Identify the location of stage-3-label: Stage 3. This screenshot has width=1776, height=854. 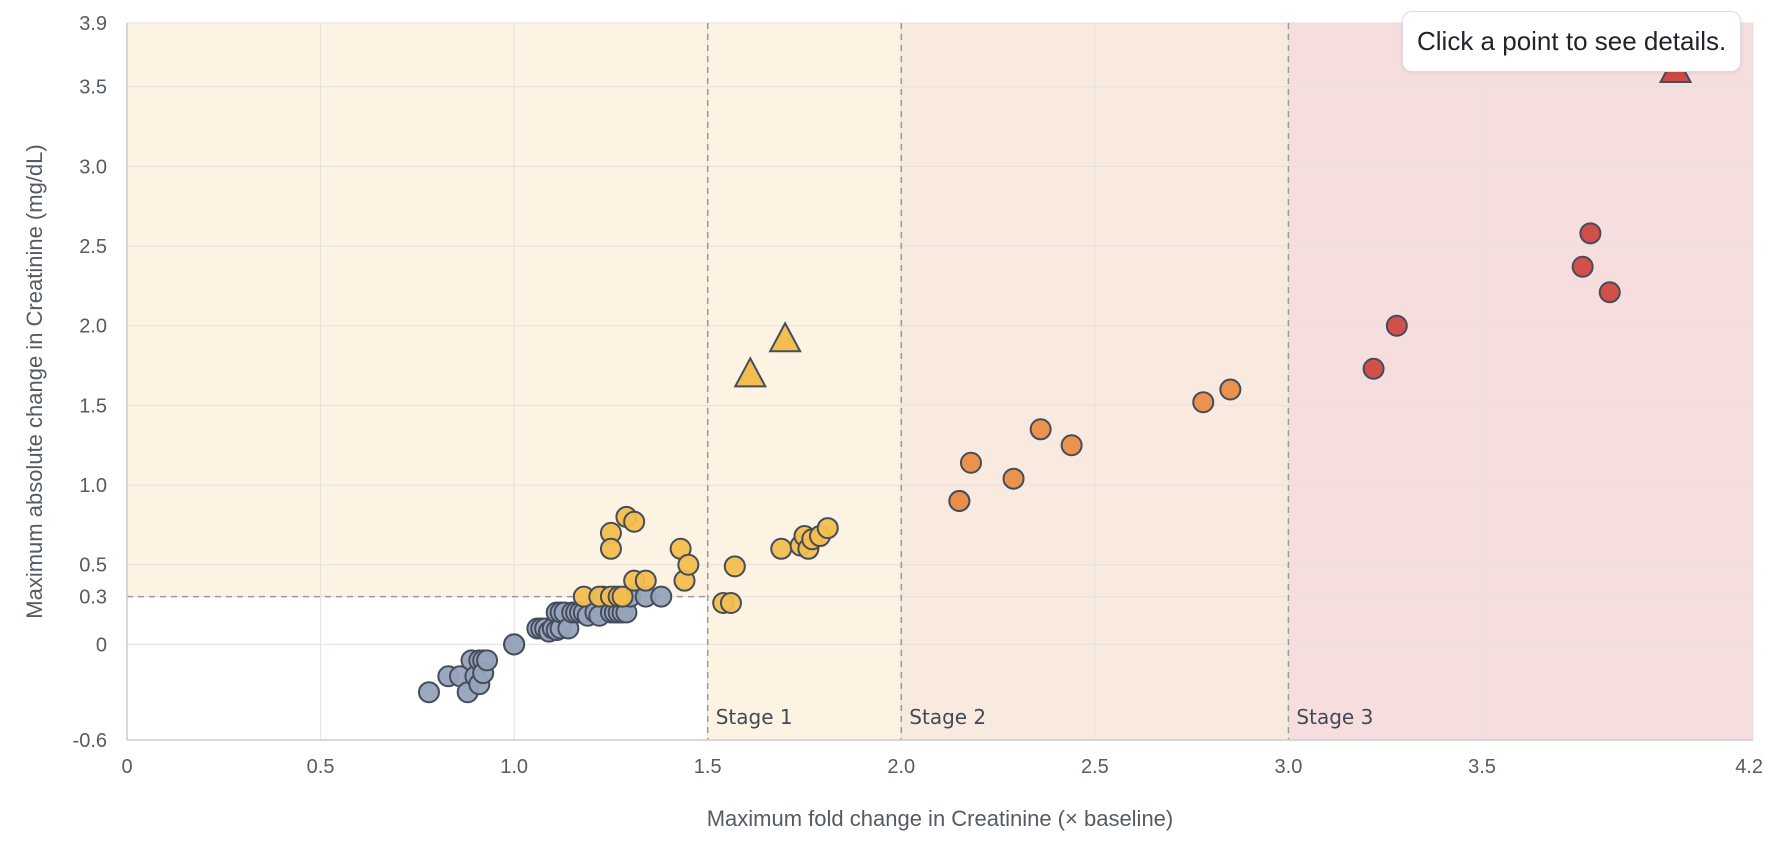
(1334, 717).